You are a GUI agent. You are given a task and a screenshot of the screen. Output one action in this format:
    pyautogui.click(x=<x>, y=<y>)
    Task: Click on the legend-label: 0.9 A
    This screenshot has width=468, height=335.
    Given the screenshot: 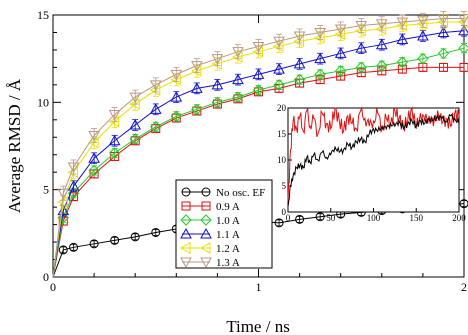 What is the action you would take?
    pyautogui.click(x=228, y=207)
    